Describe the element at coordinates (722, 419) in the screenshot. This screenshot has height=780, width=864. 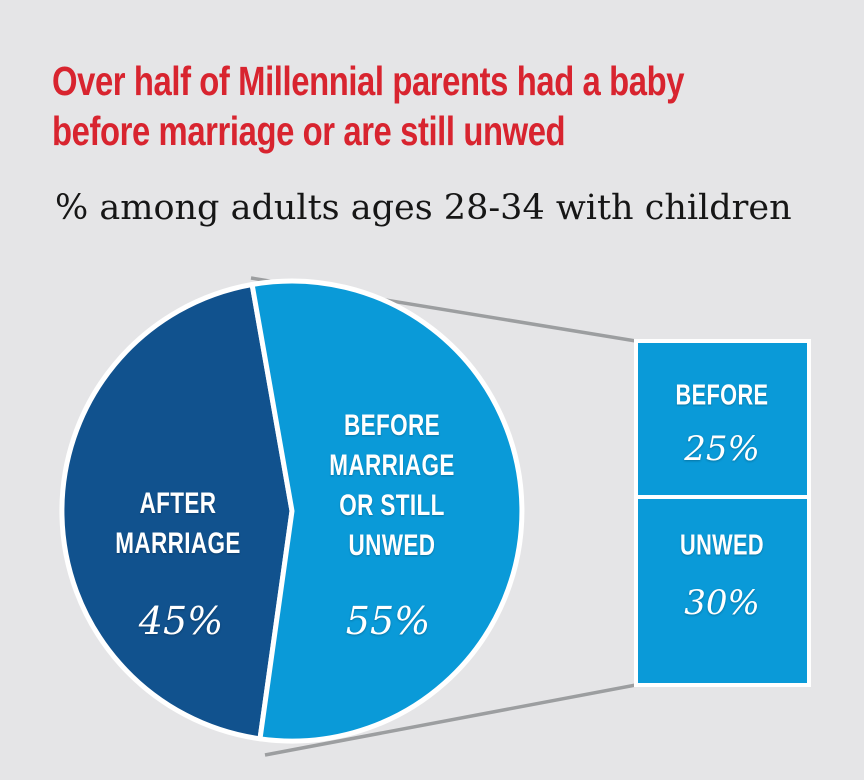
I see `breakout-cell-before` at that location.